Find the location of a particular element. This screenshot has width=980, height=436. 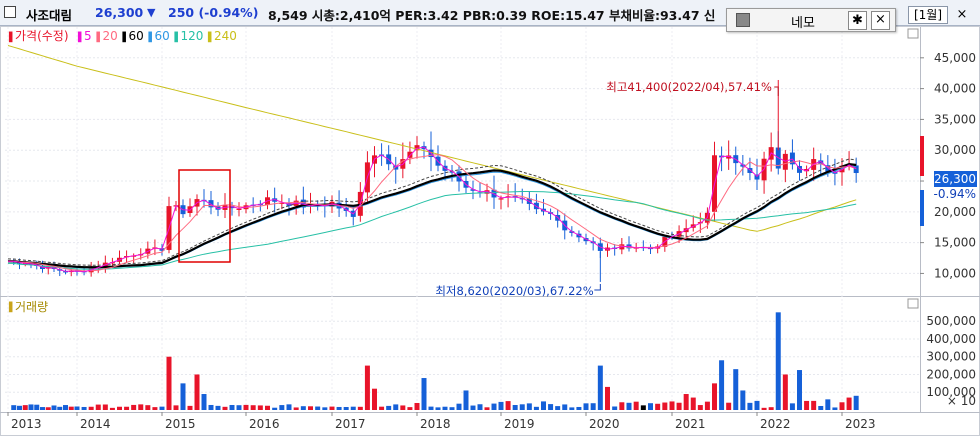

x-tick-label: 2017 is located at coordinates (350, 424).